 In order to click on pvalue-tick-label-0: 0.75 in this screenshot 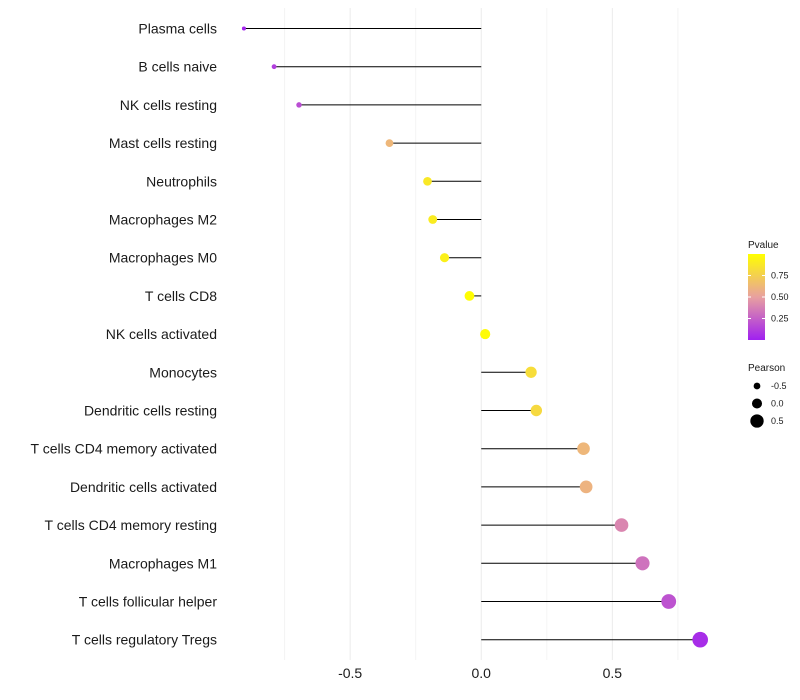, I will do `click(780, 276)`.